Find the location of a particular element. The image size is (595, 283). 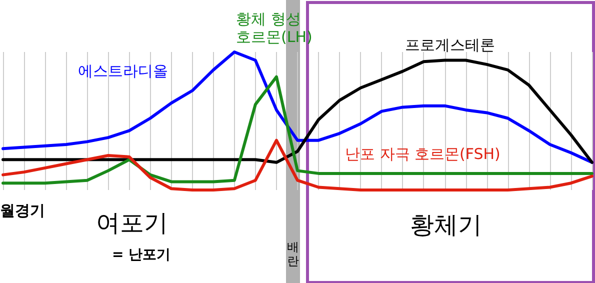

text: 월경기 is located at coordinates (22, 211).